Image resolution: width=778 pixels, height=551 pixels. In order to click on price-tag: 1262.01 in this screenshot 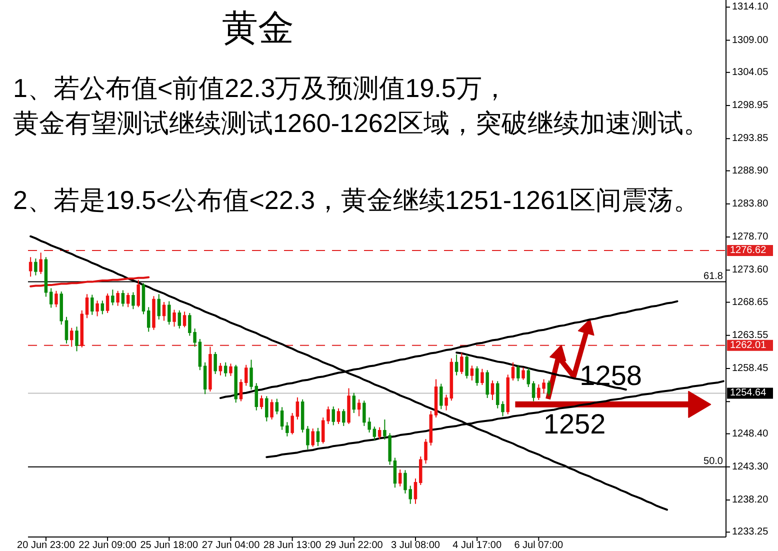, I will do `click(750, 345)`.